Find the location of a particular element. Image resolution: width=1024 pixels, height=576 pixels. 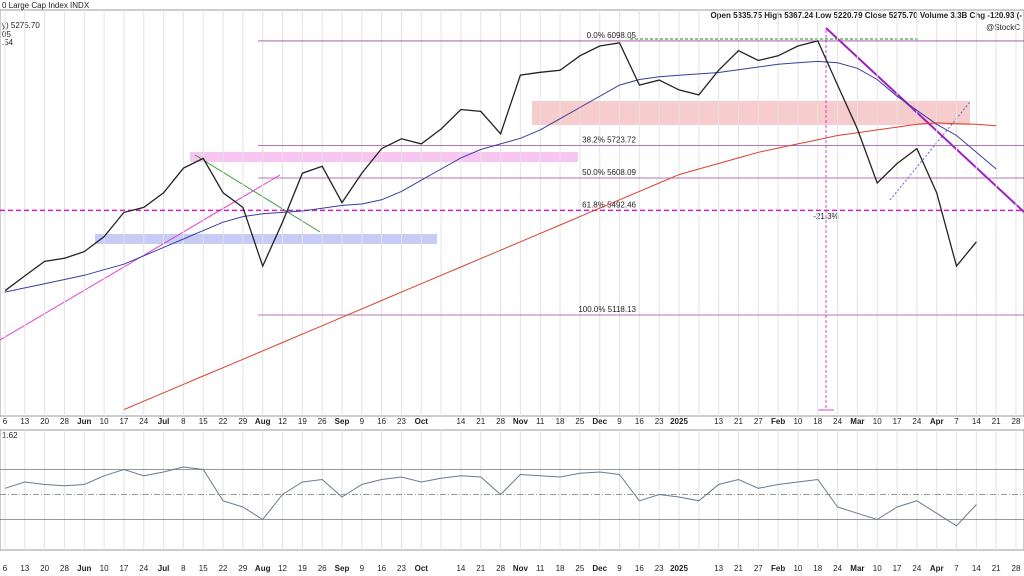

legend-price: y) 5275.70 is located at coordinates (21, 25).